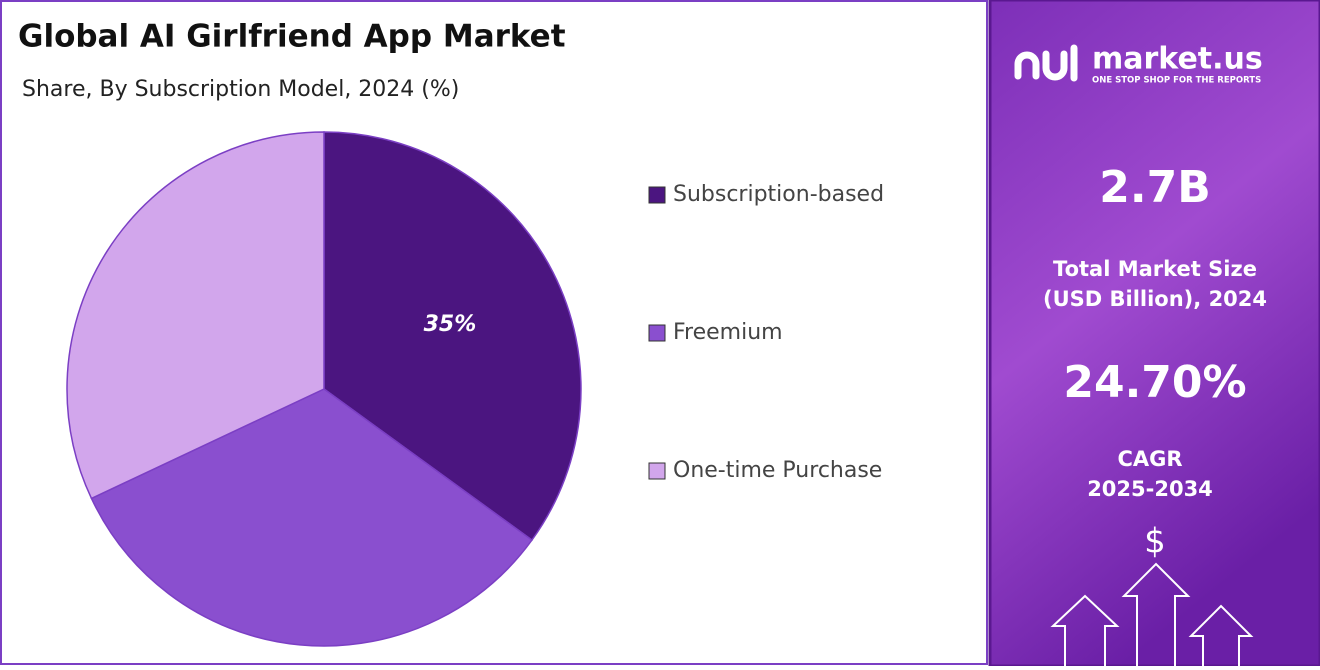 This screenshot has height=670, width=1320. I want to click on growth-arrows, so click(1152, 614).